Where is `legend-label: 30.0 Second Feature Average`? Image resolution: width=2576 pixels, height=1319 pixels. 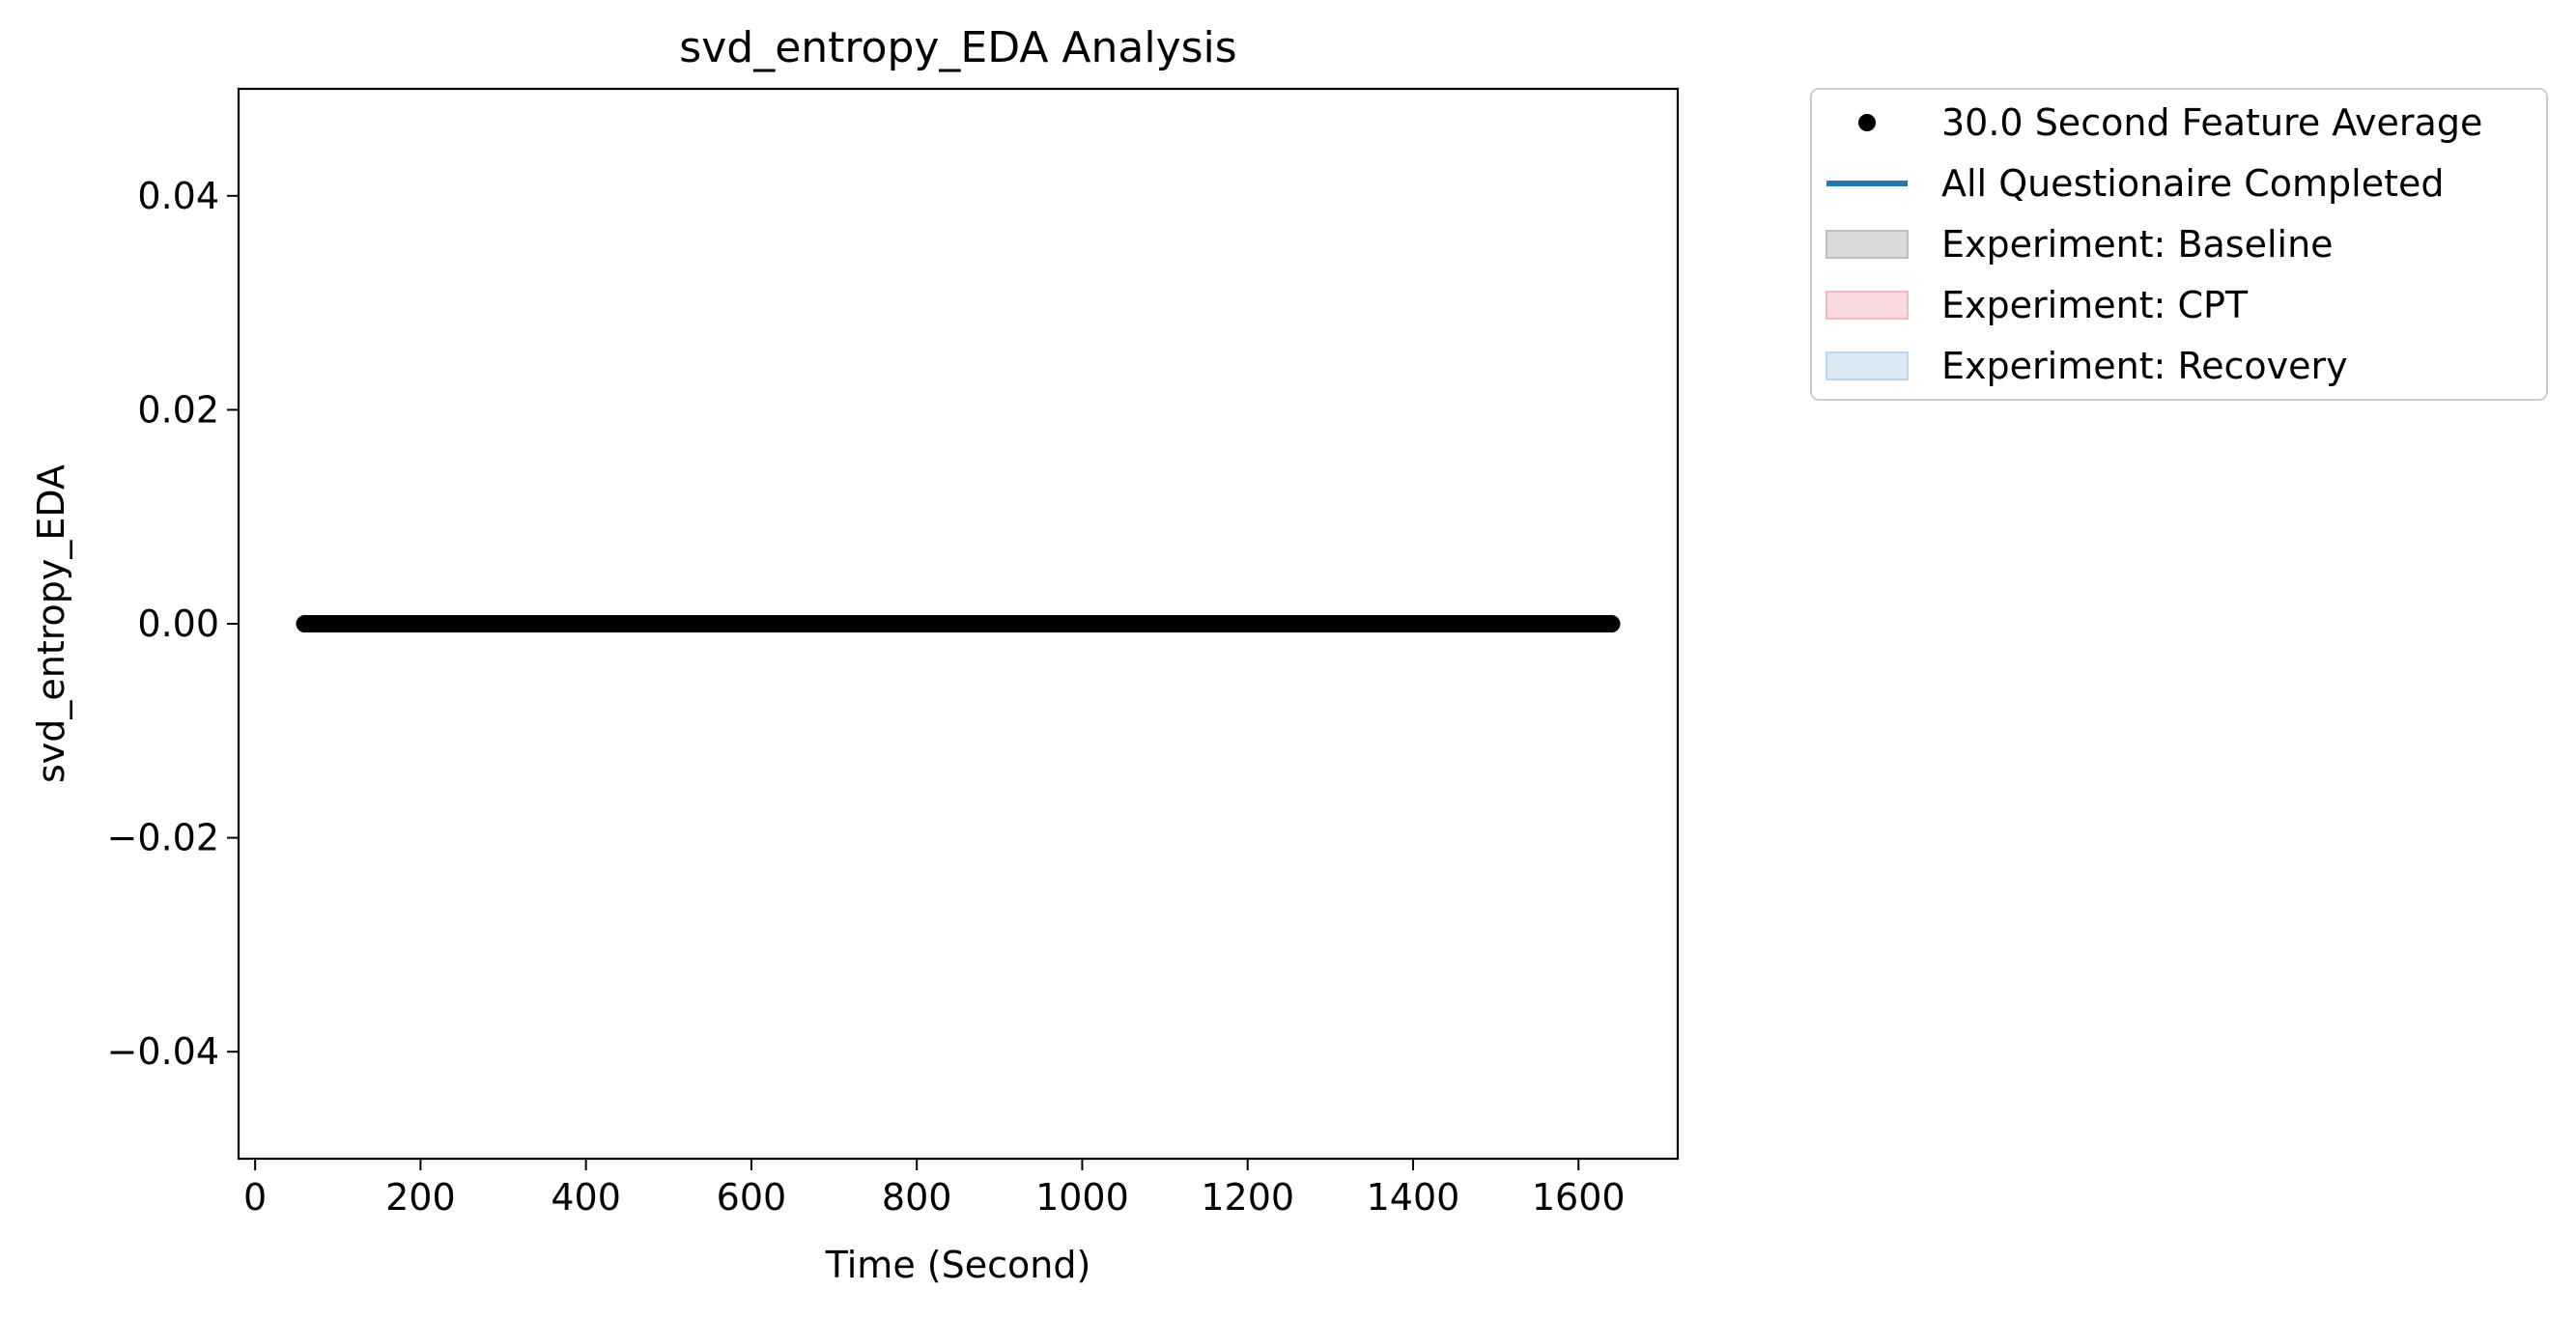
legend-label: 30.0 Second Feature Average is located at coordinates (2211, 122).